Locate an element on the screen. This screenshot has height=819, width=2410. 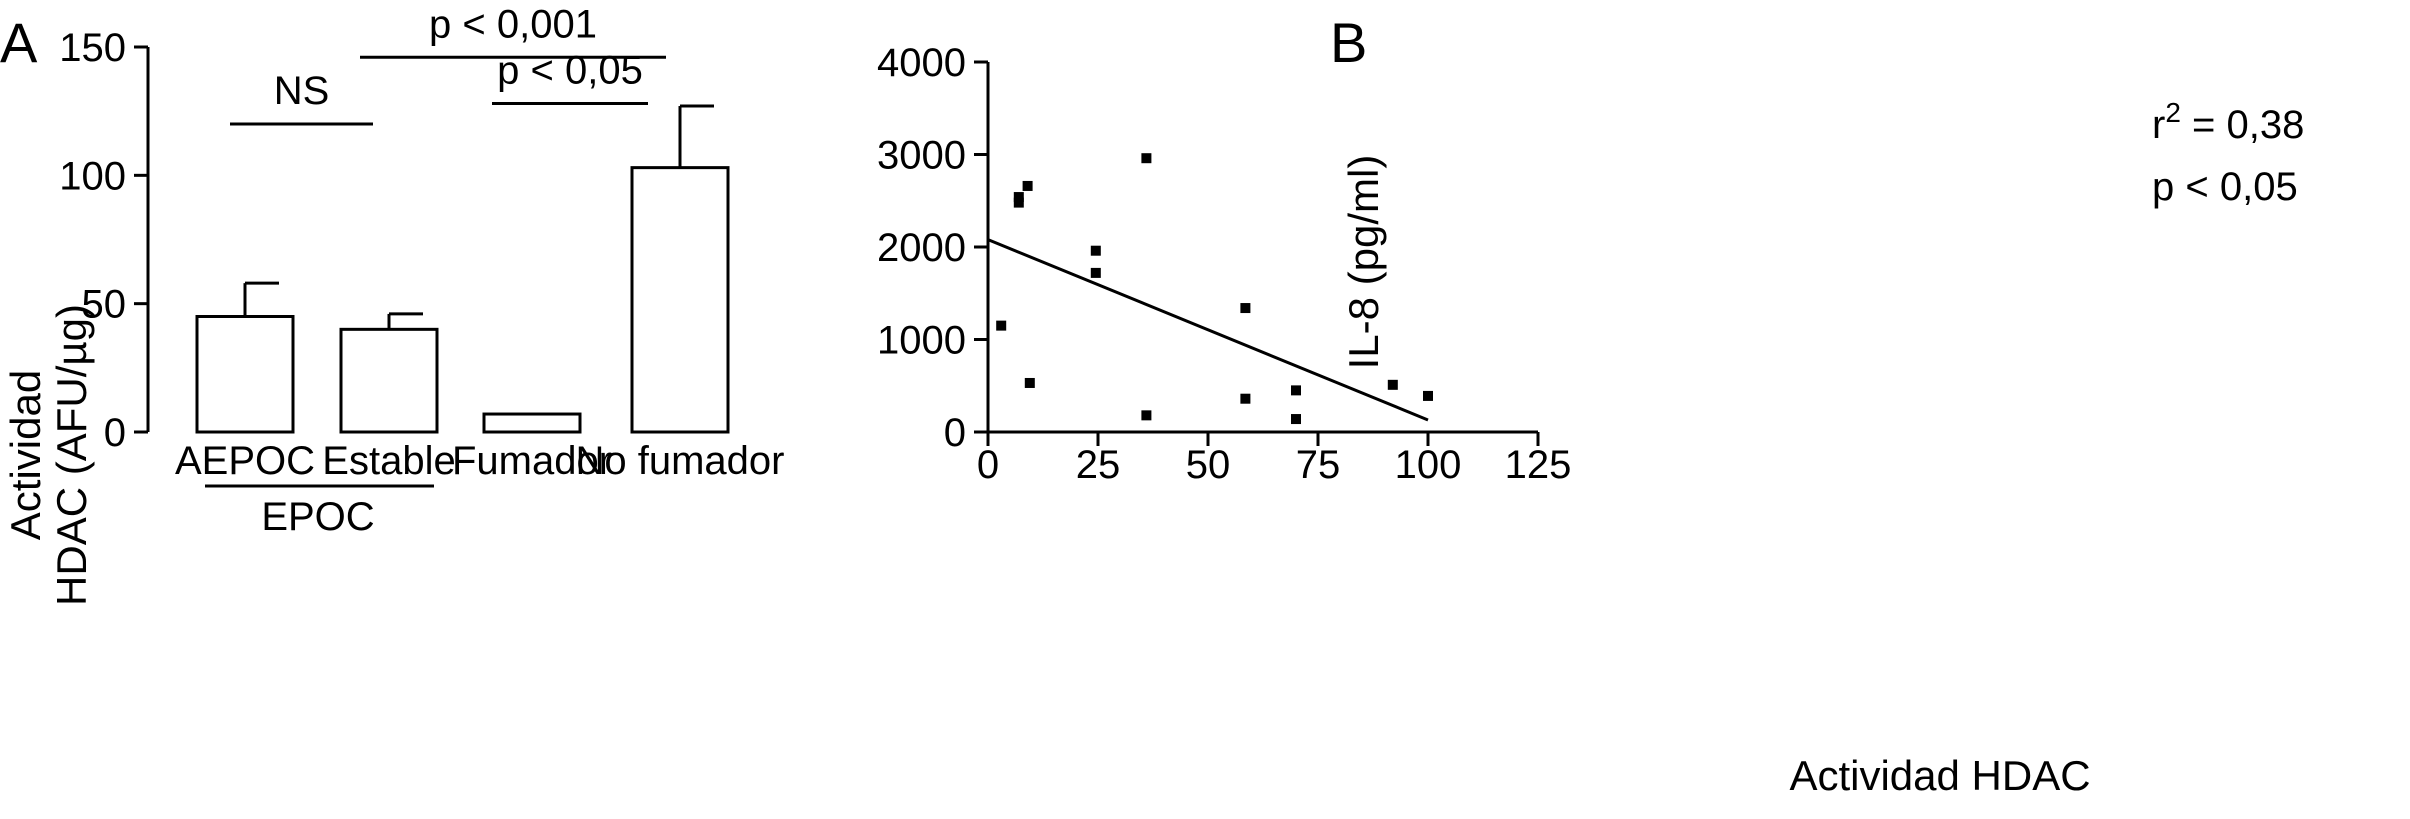
panel-b-r-squared: r2 = 0,38 is located at coordinates (2228, 122).